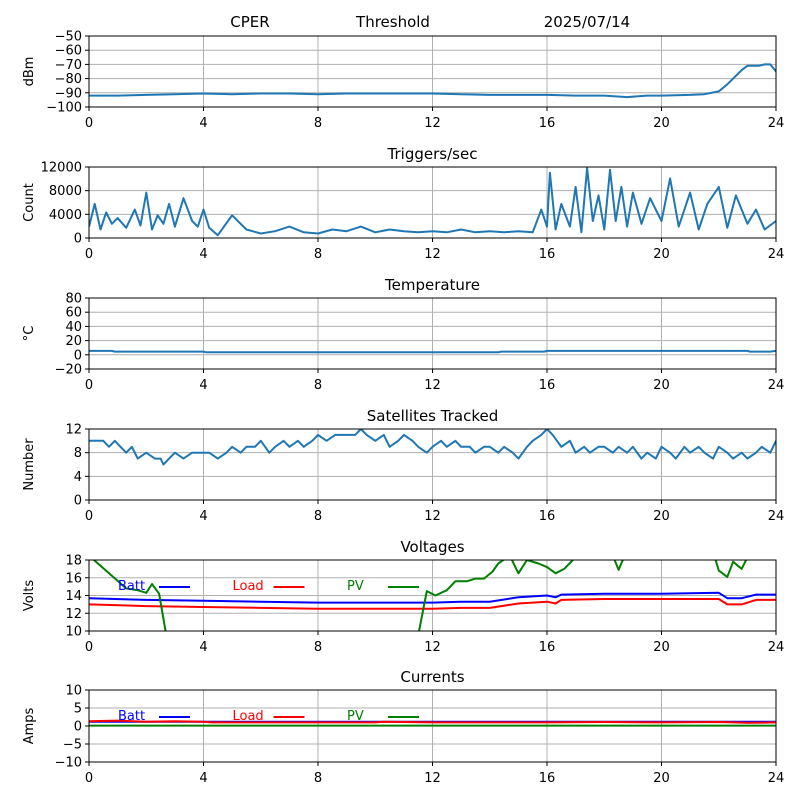 This screenshot has width=800, height=800. What do you see at coordinates (432, 154) in the screenshot?
I see `panel-title: Triggers/sec` at bounding box center [432, 154].